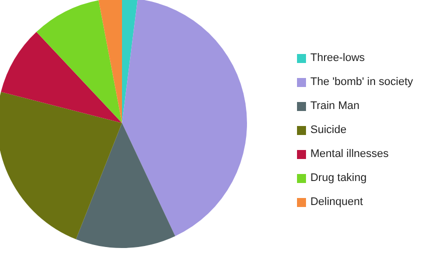  I want to click on legend-label: Suicide, so click(328, 130).